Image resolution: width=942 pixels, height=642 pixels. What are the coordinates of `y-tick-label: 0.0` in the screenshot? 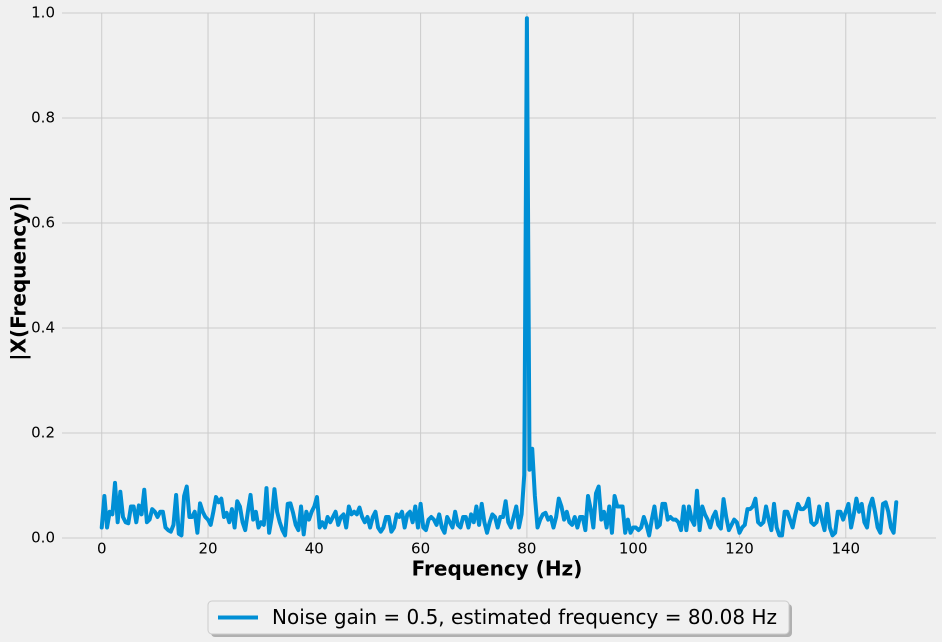 It's located at (43, 538).